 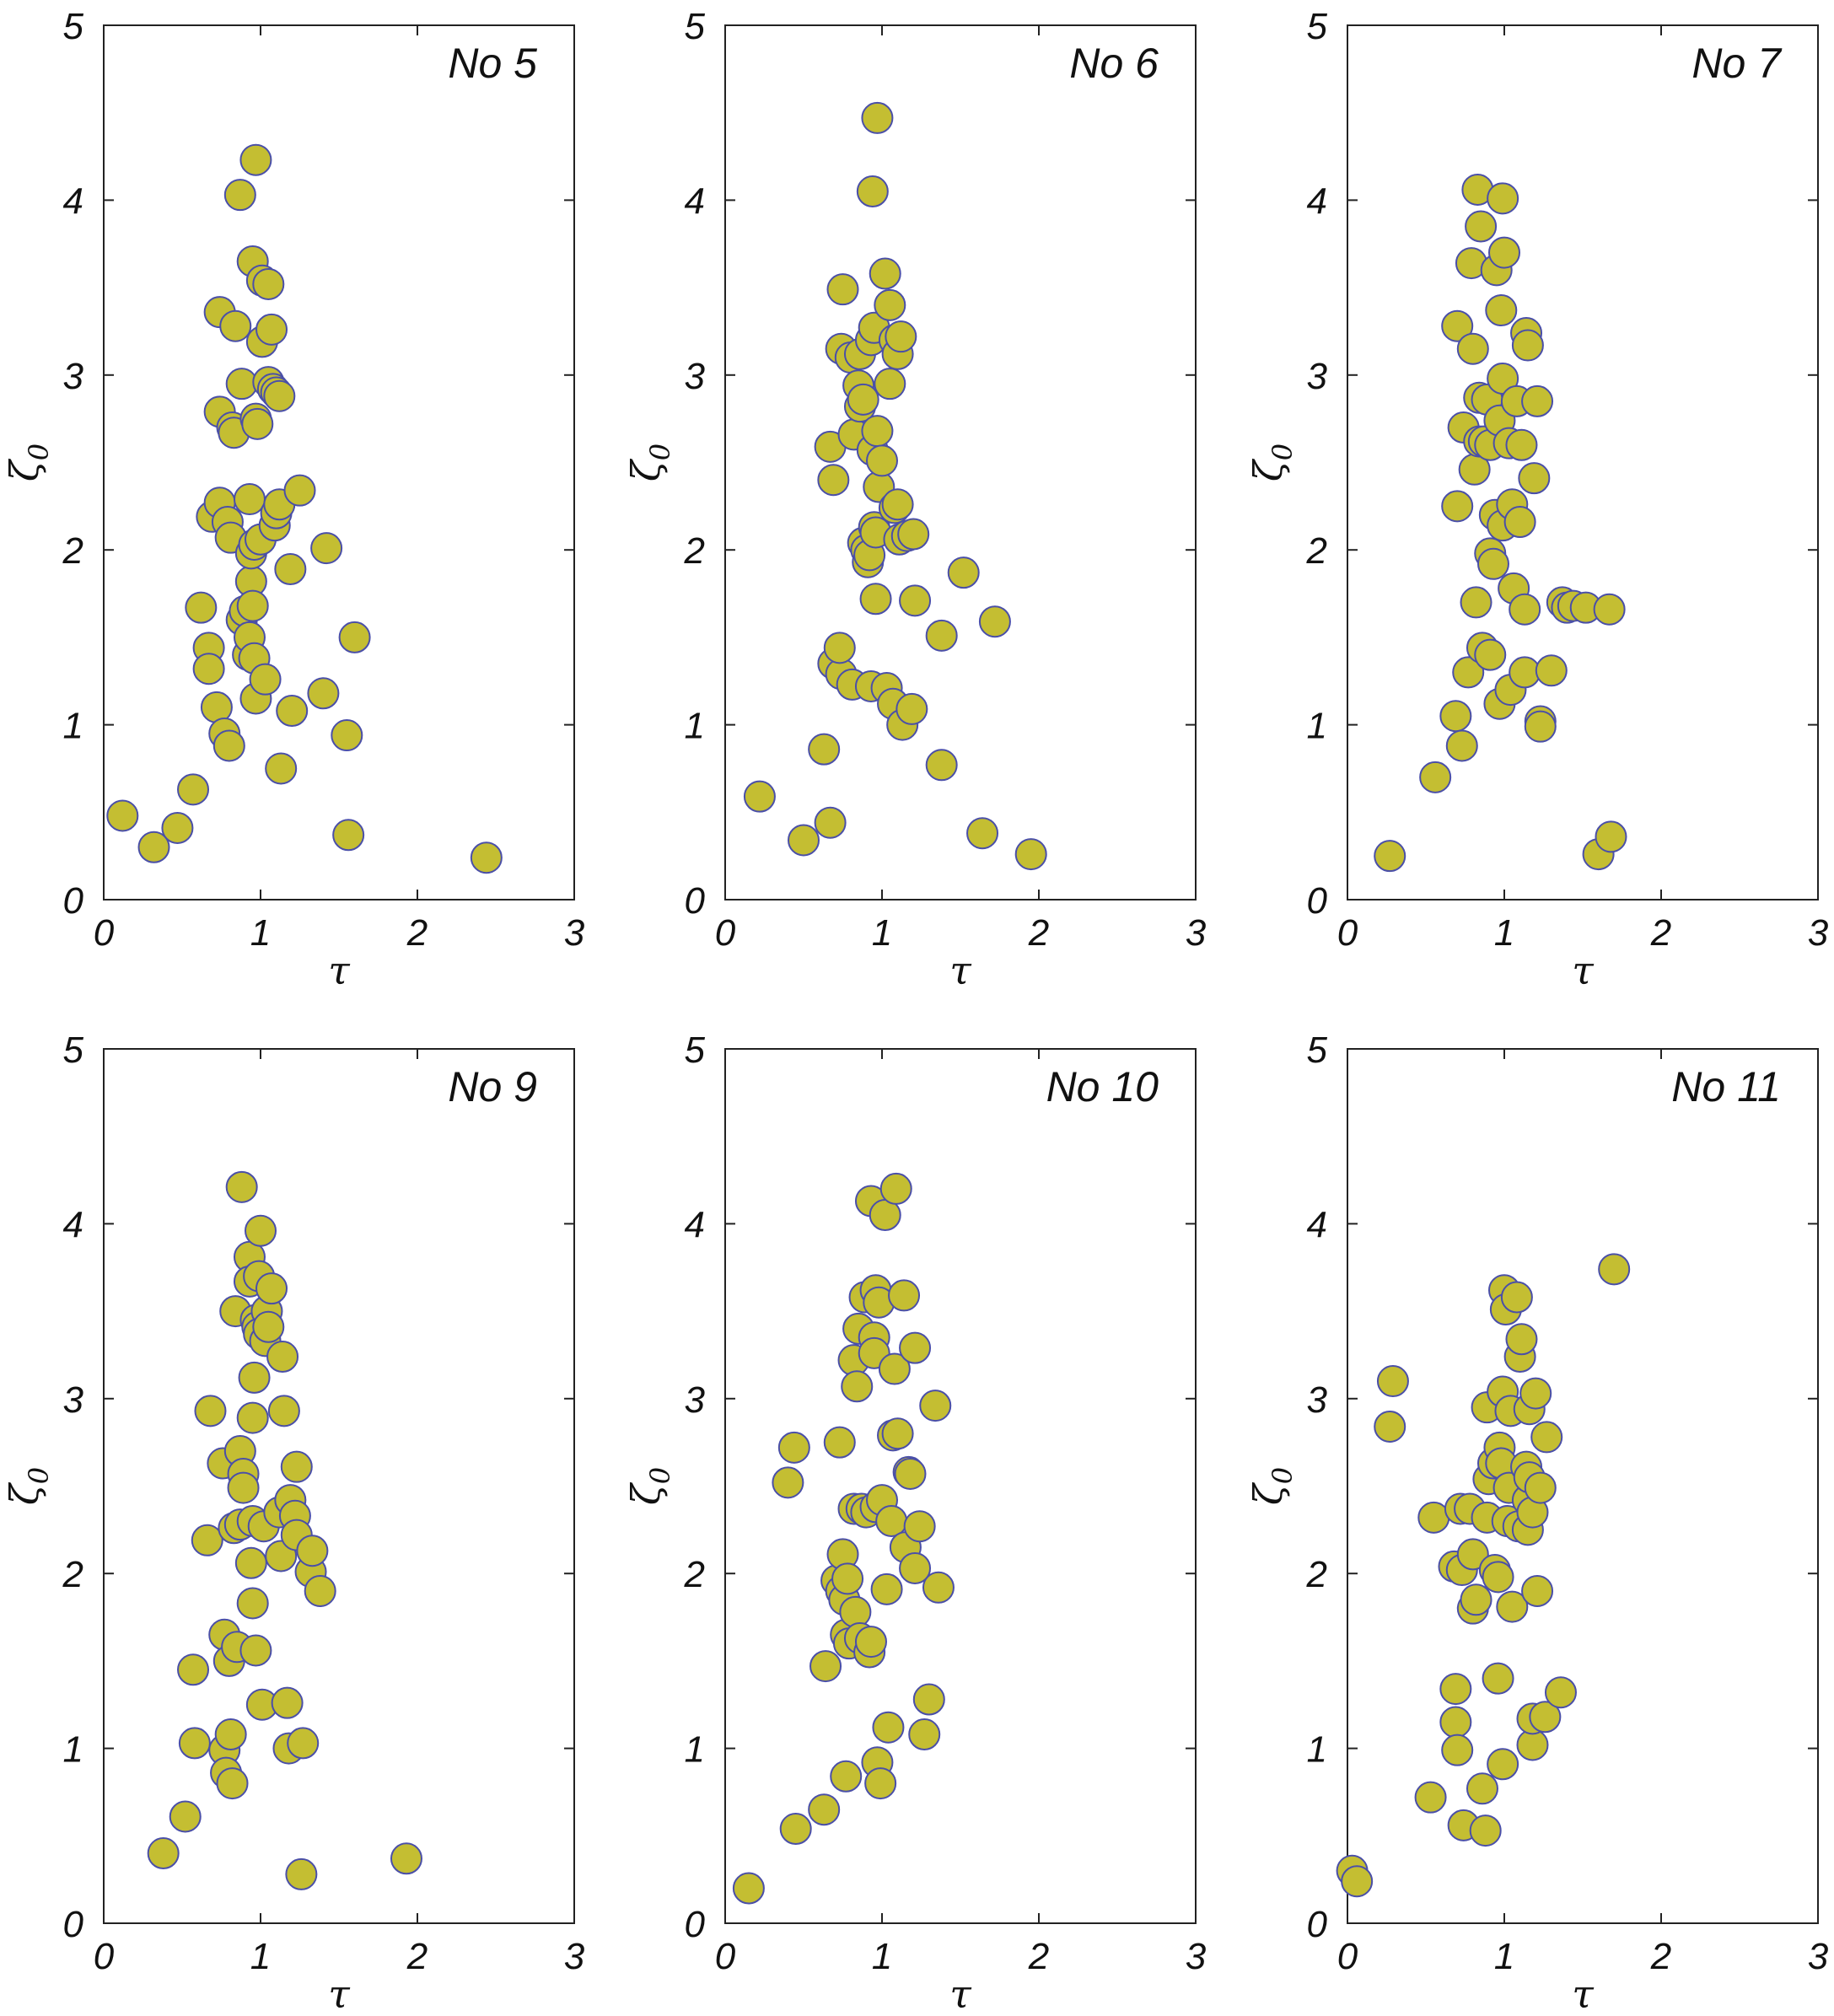 I want to click on x-tick-label: 2, so click(x=1038, y=1956).